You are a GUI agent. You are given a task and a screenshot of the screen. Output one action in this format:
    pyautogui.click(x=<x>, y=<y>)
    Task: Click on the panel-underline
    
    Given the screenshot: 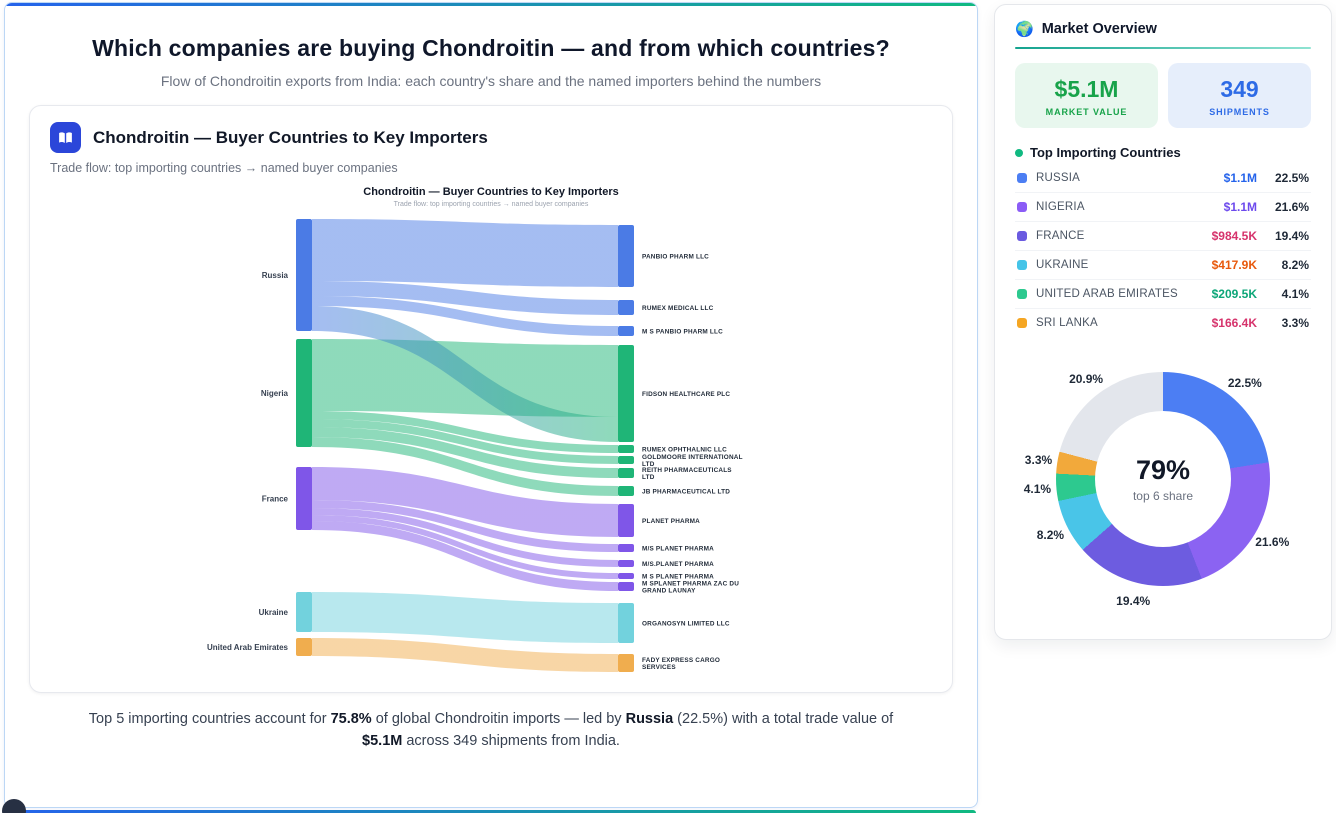 What is the action you would take?
    pyautogui.click(x=1163, y=48)
    